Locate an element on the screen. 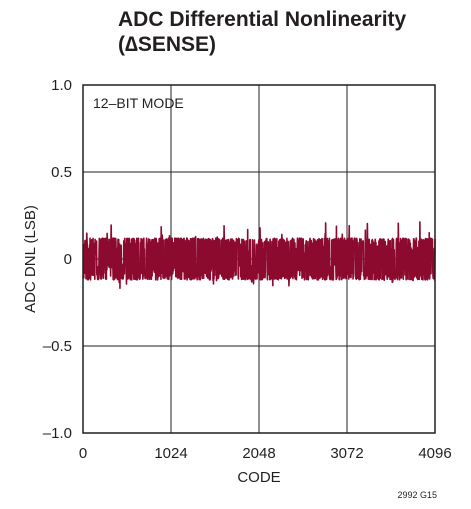  figure-id: 2992 G15 is located at coordinates (417, 495).